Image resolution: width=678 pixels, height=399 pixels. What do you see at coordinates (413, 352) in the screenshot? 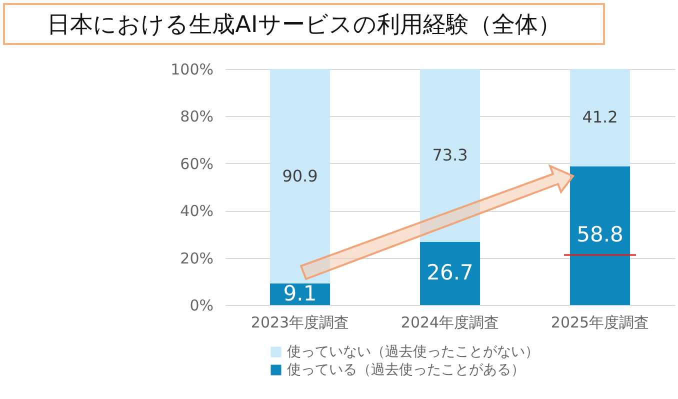
I see `legend-label: 使っていない（過去使ったことがない）` at bounding box center [413, 352].